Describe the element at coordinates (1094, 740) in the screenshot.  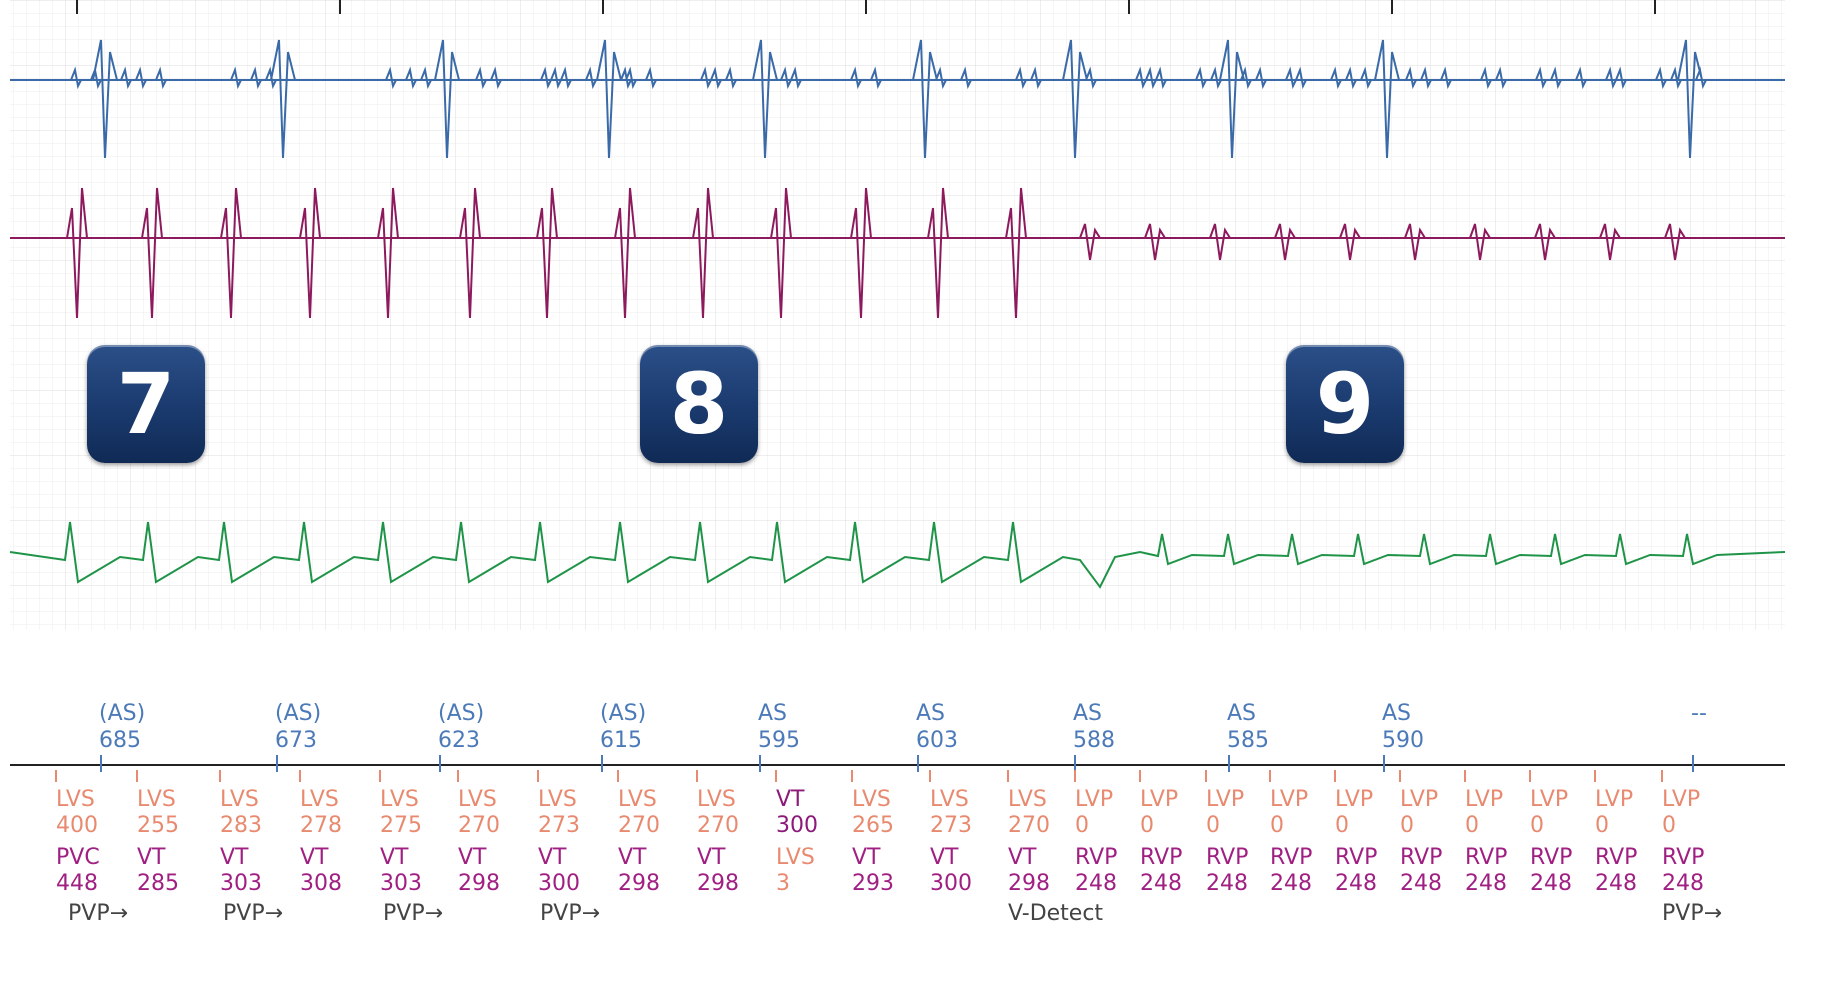
I see `atrial-marker-value: 588` at that location.